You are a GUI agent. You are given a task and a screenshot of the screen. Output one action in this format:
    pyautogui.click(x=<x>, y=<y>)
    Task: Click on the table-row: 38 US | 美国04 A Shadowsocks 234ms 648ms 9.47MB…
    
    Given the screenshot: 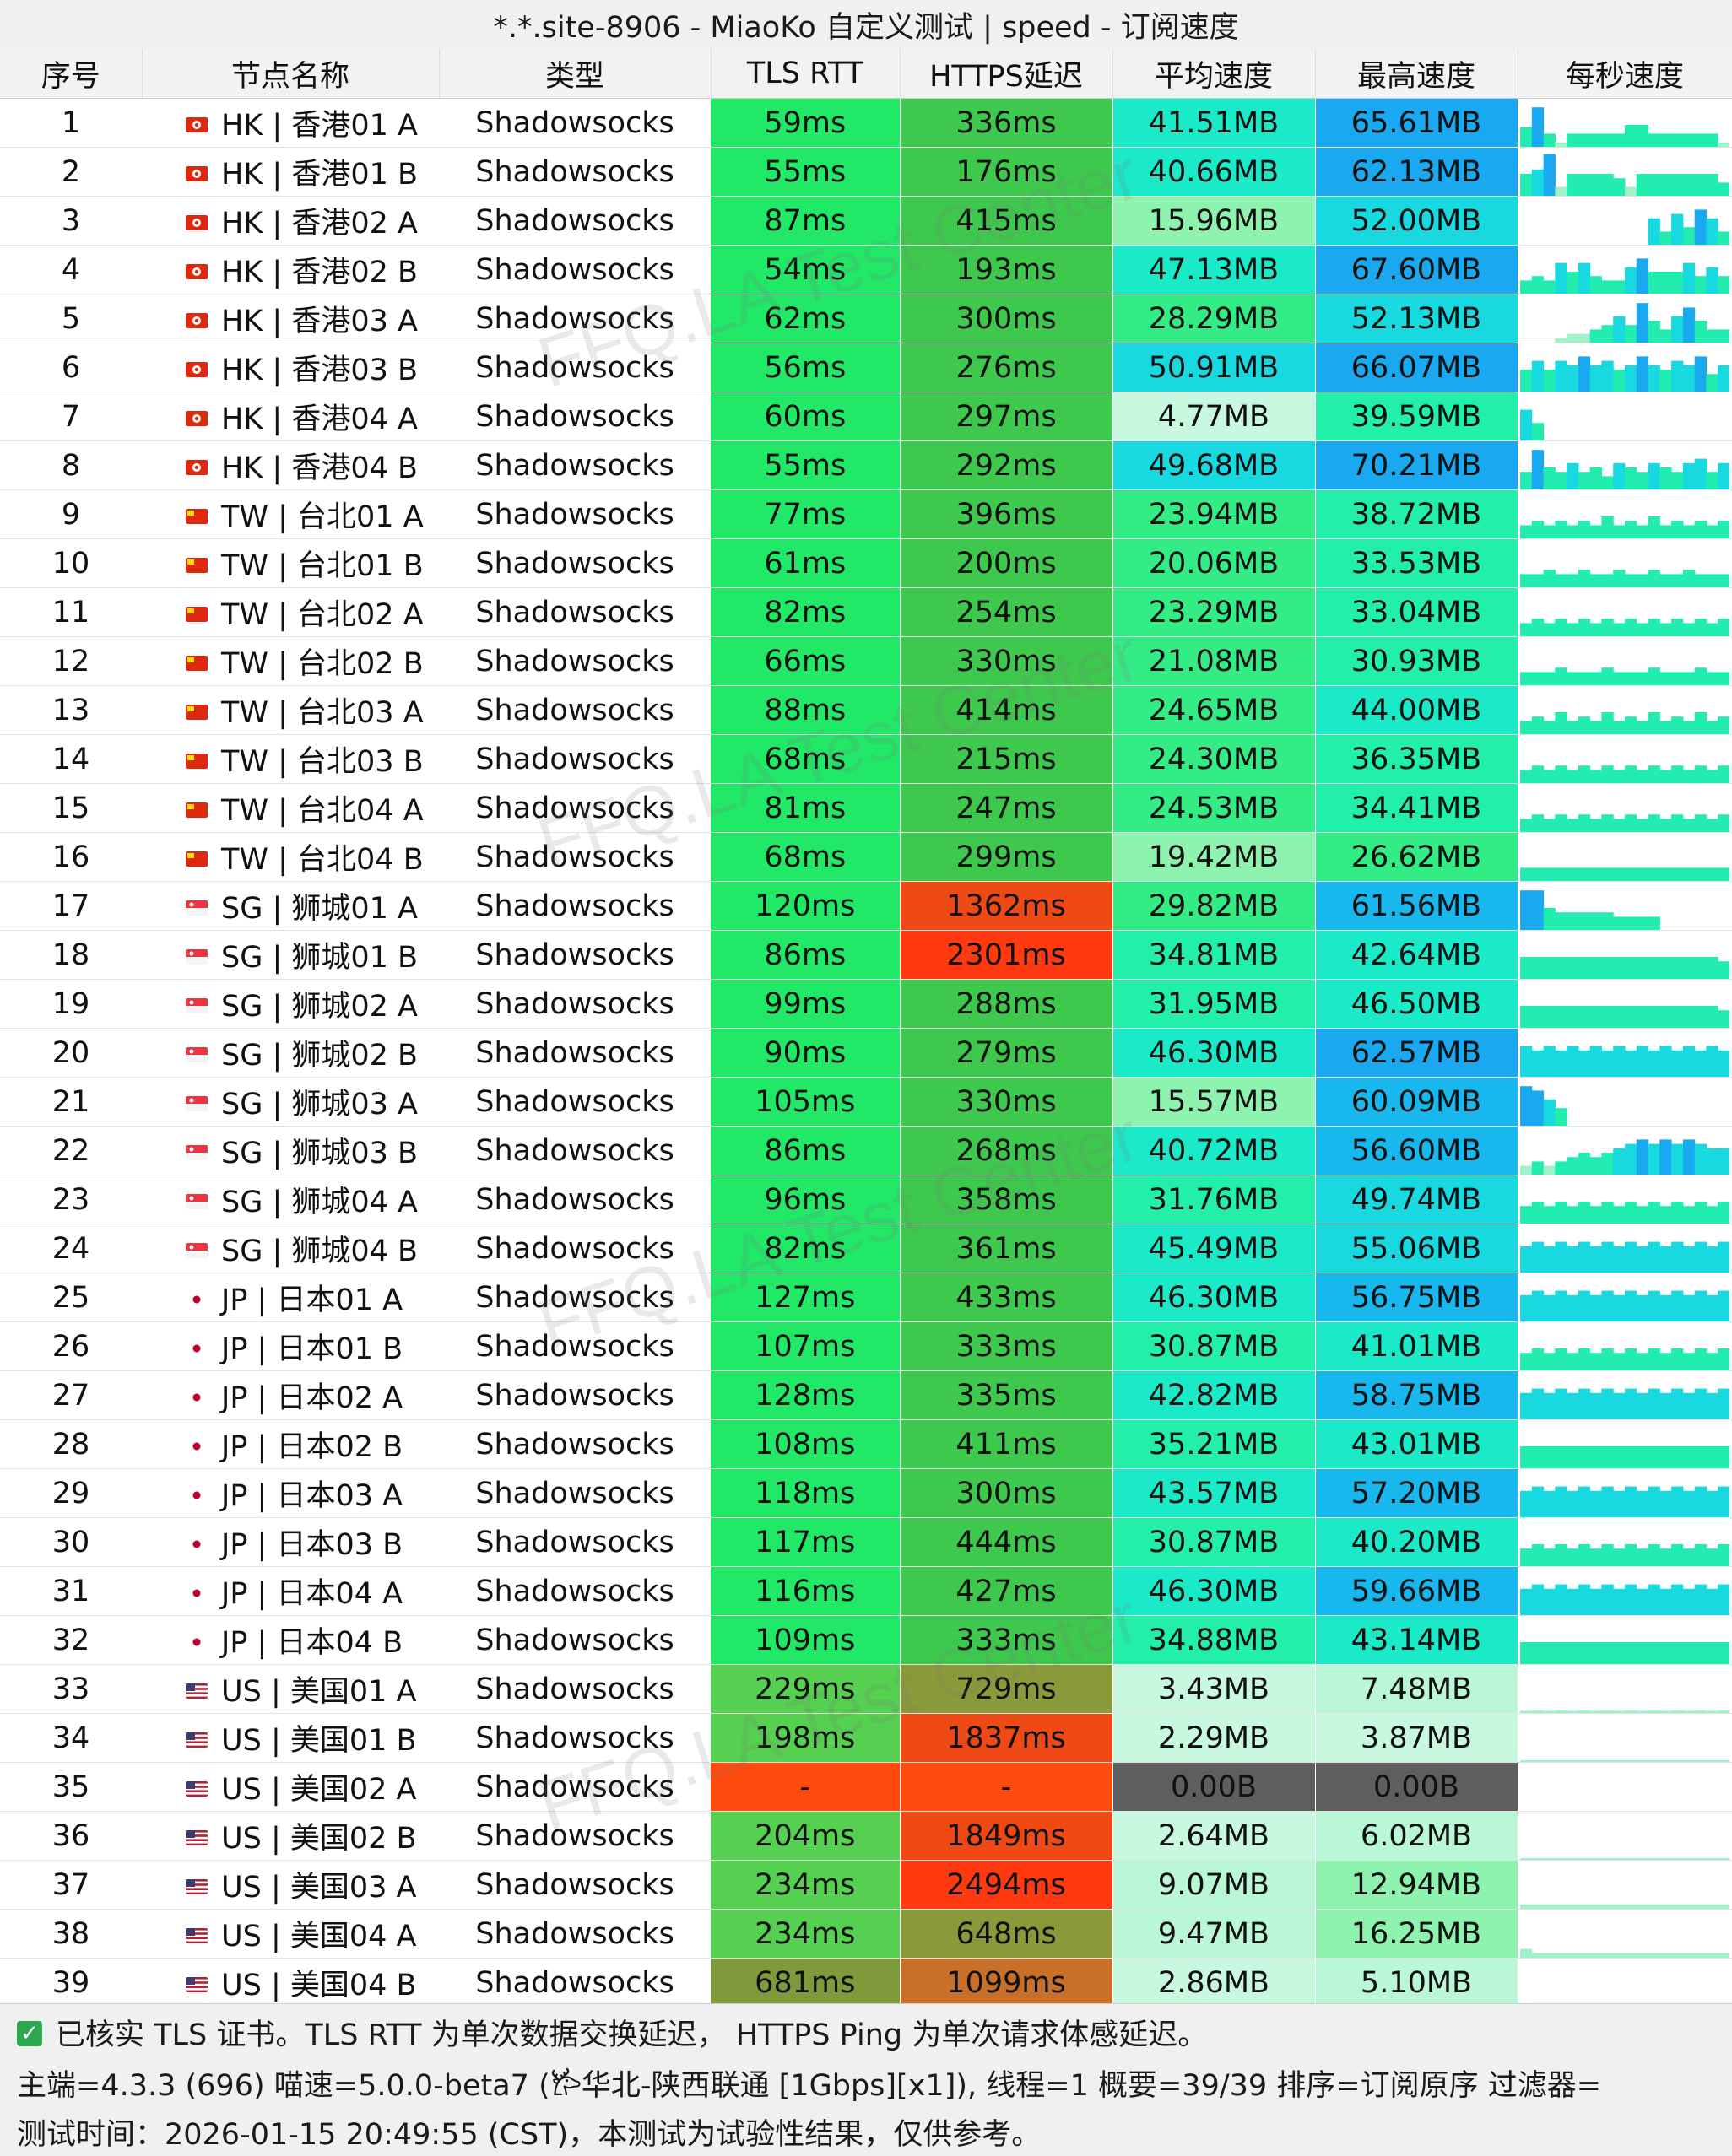 What is the action you would take?
    pyautogui.click(x=866, y=1934)
    